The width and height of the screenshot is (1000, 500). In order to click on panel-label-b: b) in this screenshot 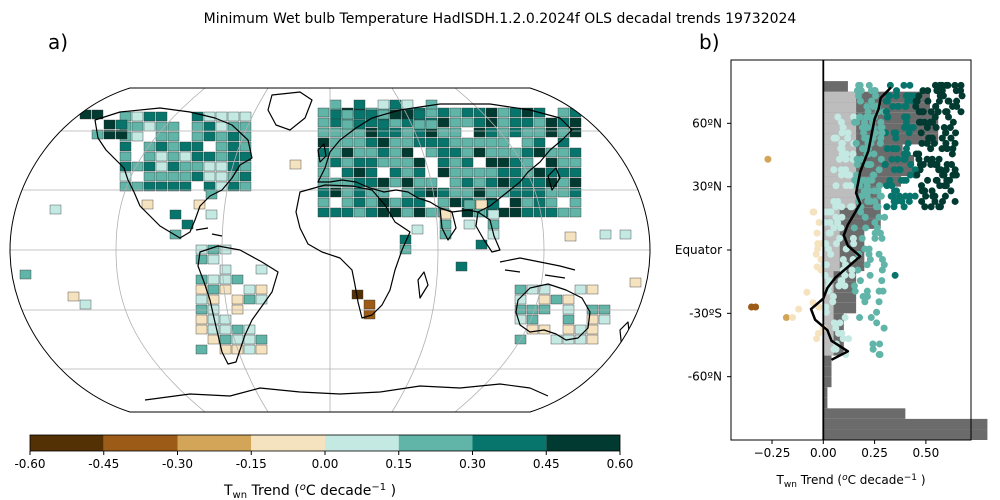, I will do `click(709, 42)`.